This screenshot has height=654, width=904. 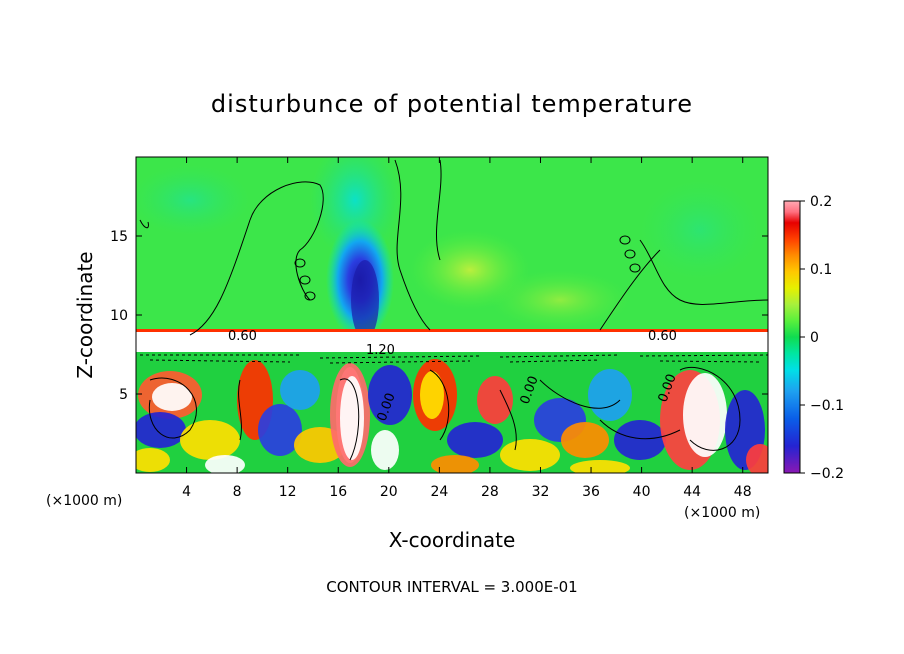 What do you see at coordinates (85, 314) in the screenshot?
I see `y-axis-title: Z-coordinate` at bounding box center [85, 314].